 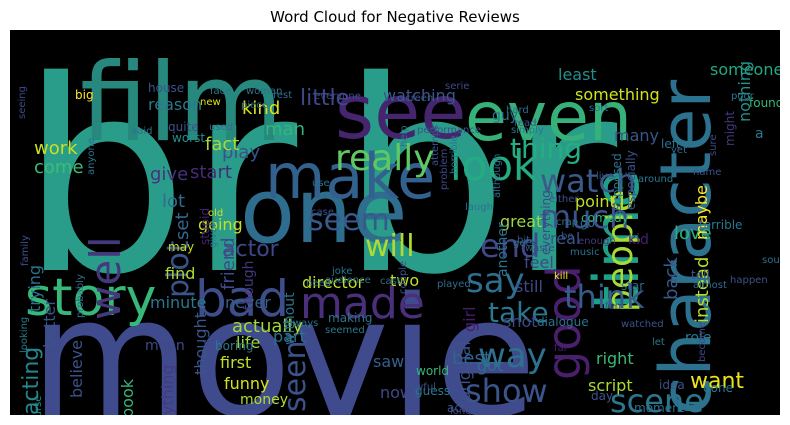 I want to click on word-made: made, so click(x=362, y=303).